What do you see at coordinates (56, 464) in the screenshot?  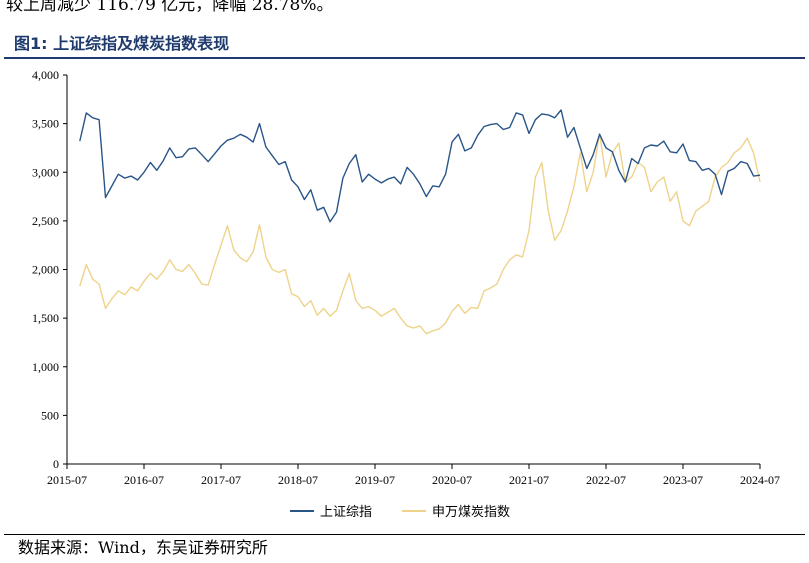 I see `y-tick-label: 0` at bounding box center [56, 464].